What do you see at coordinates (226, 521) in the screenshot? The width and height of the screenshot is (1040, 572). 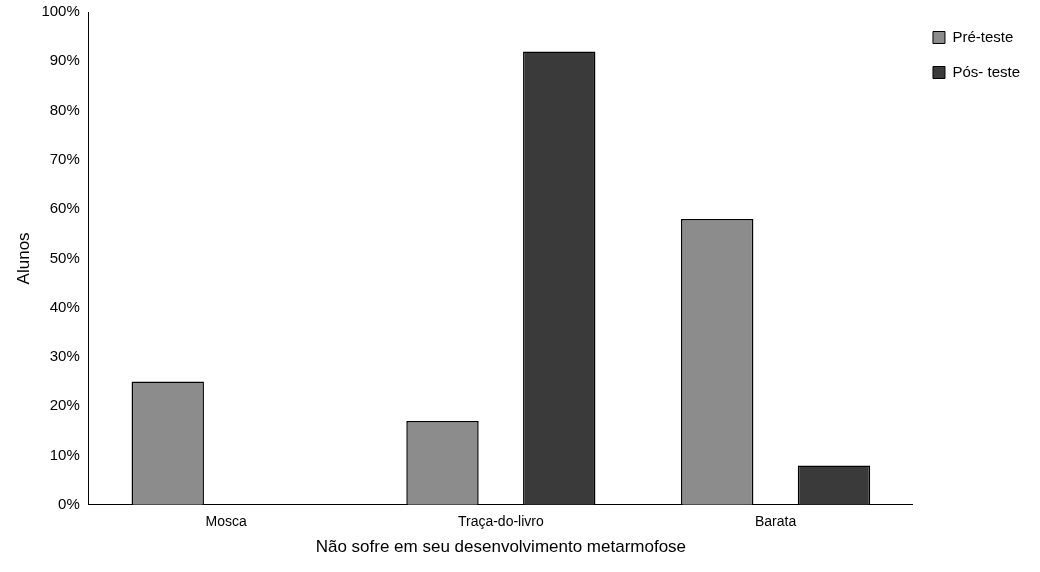 I see `x-tick-label: Mosca` at bounding box center [226, 521].